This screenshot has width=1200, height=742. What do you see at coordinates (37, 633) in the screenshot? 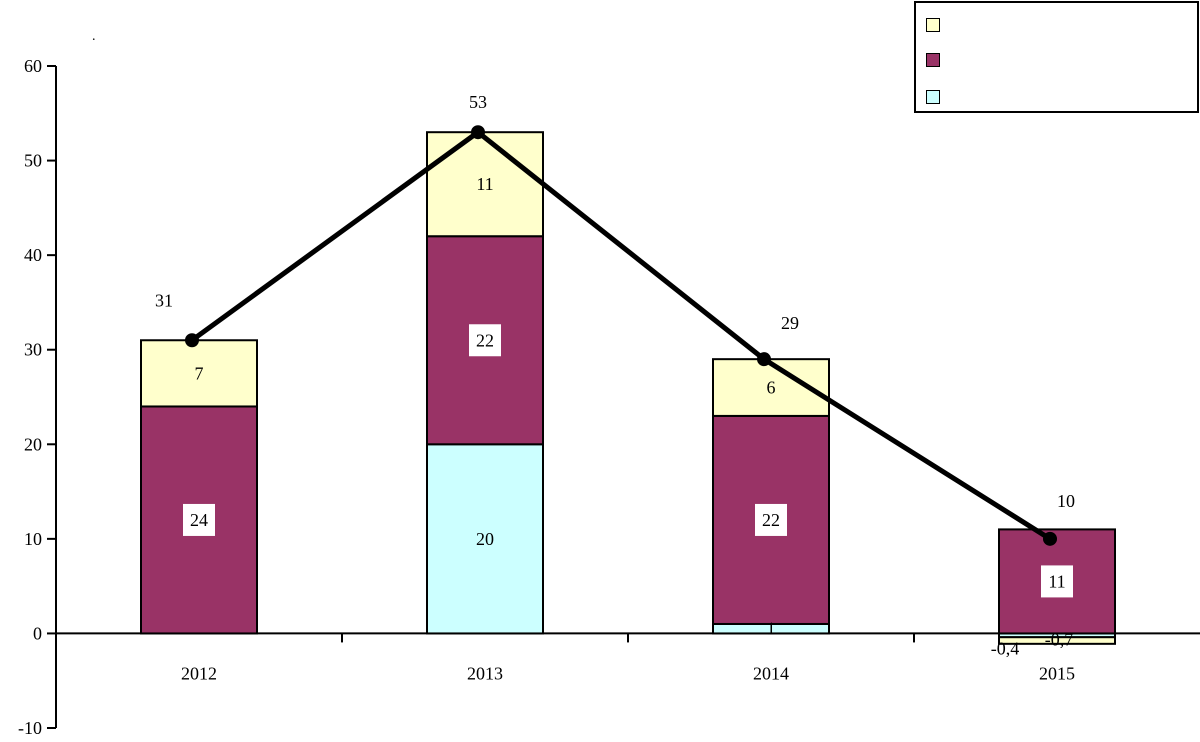
I see `y-tick-label: 0` at bounding box center [37, 633].